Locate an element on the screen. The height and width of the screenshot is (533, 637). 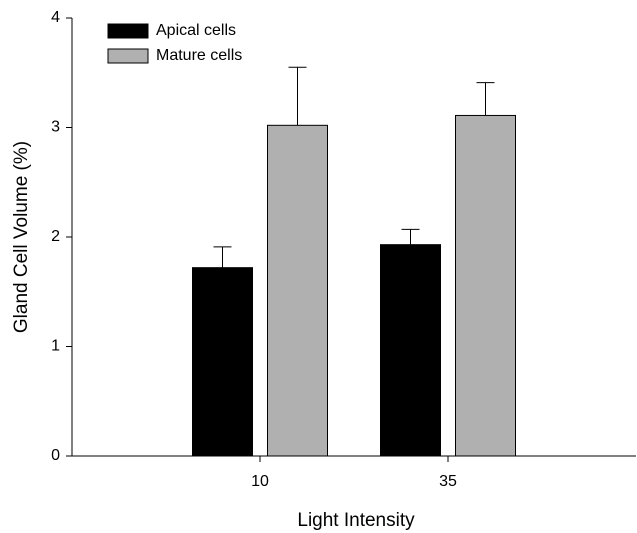
x-tick-label: 35 is located at coordinates (448, 481).